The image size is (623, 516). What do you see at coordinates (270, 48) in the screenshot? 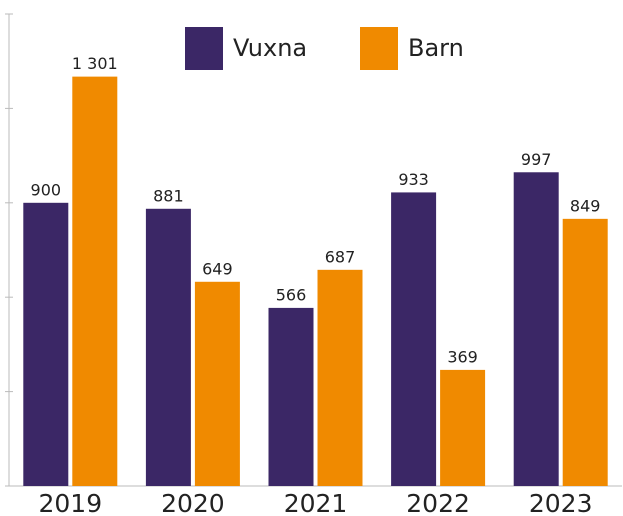
I see `legend-label: Vuxna` at bounding box center [270, 48].